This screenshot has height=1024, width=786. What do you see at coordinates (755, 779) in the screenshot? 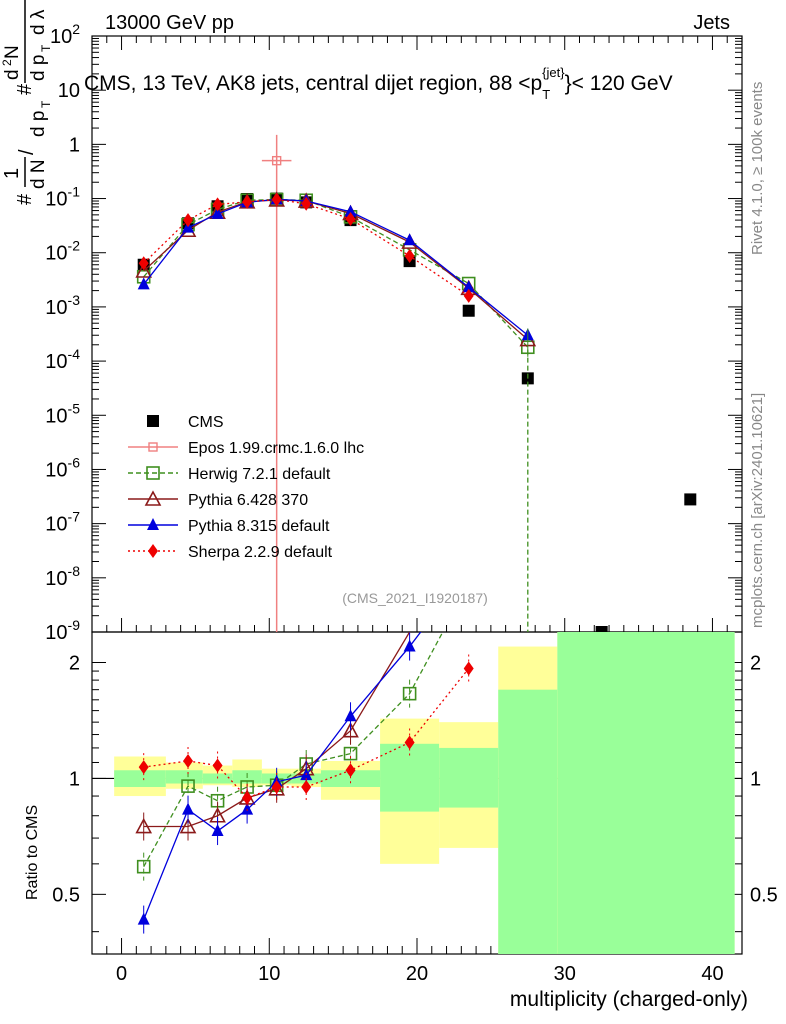
I see `ratio-y-tick-label-right: 1` at bounding box center [755, 779].